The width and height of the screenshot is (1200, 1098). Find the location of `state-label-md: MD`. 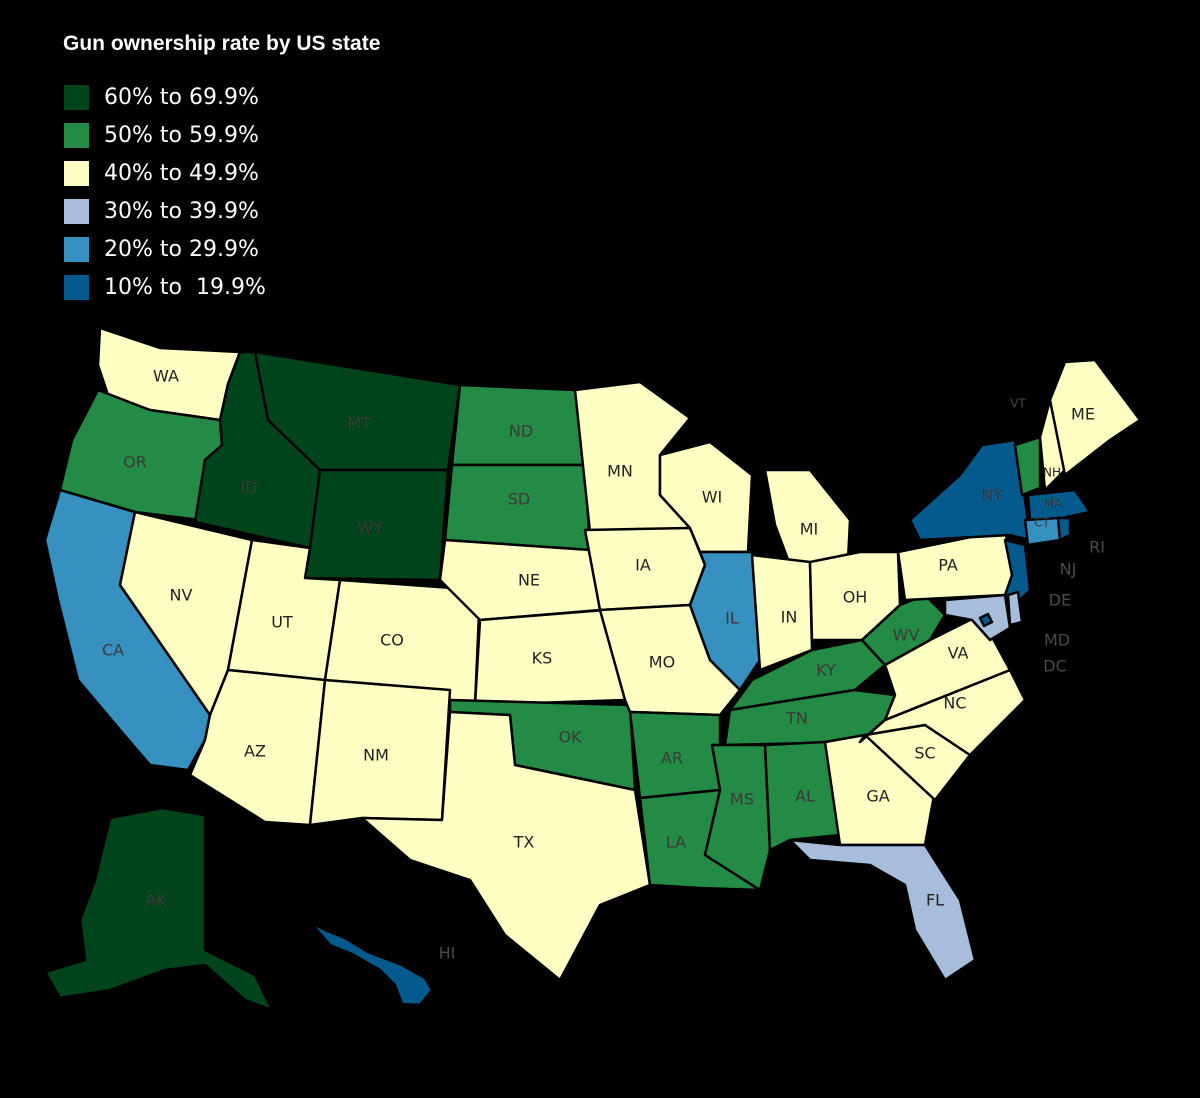

state-label-md: MD is located at coordinates (1057, 640).